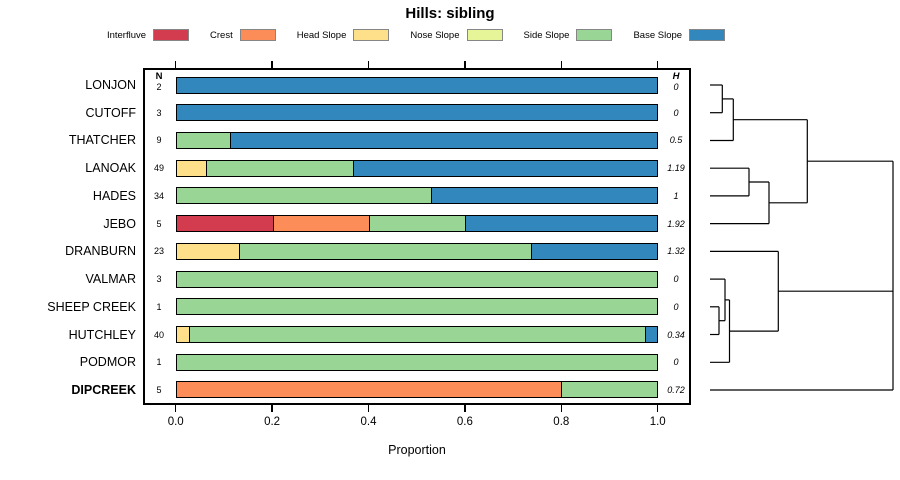 Image resolution: width=900 pixels, height=480 pixels. Describe the element at coordinates (594, 35) in the screenshot. I see `legend-swatch-side_slope` at that location.